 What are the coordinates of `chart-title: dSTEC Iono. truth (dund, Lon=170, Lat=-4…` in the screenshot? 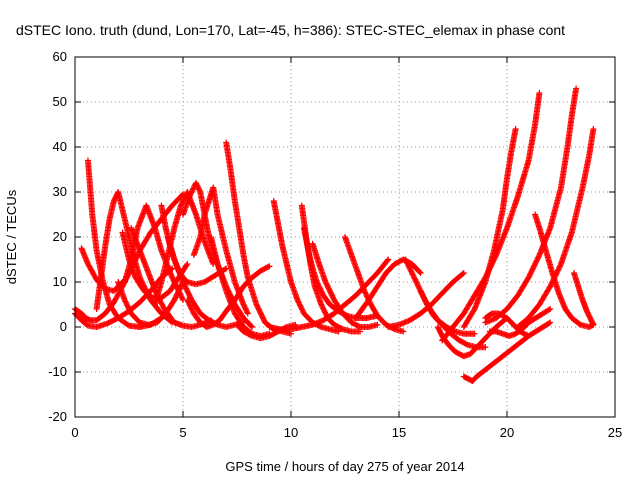 It's located at (290, 30).